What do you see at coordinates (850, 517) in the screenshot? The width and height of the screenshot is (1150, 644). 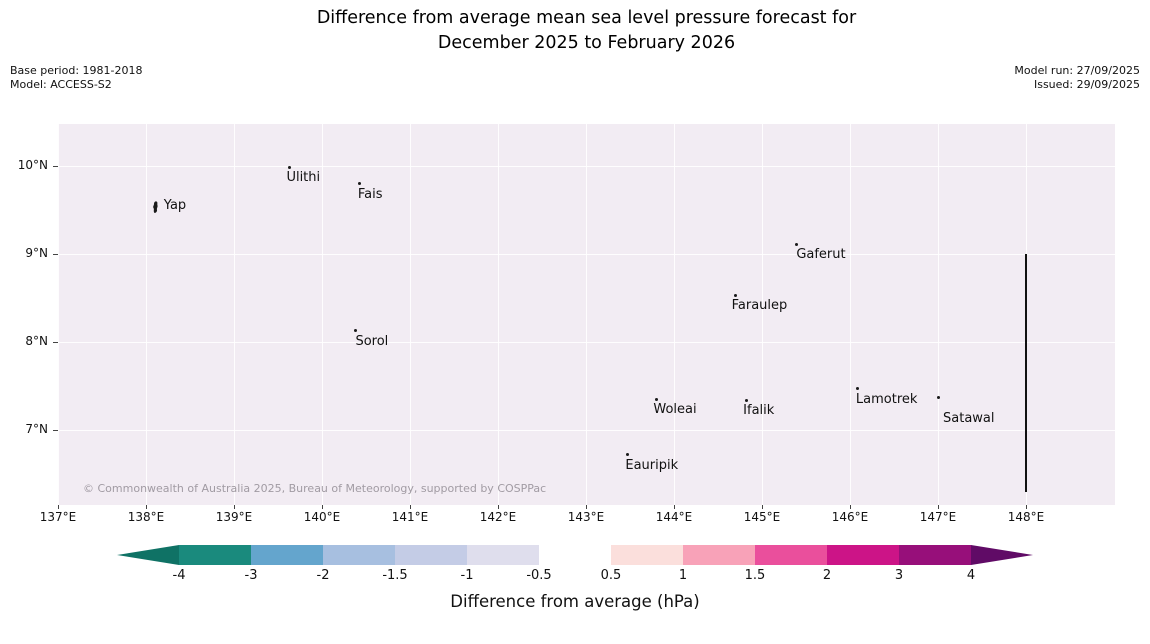 I see `x-axis-tick-label: 146°E` at bounding box center [850, 517].